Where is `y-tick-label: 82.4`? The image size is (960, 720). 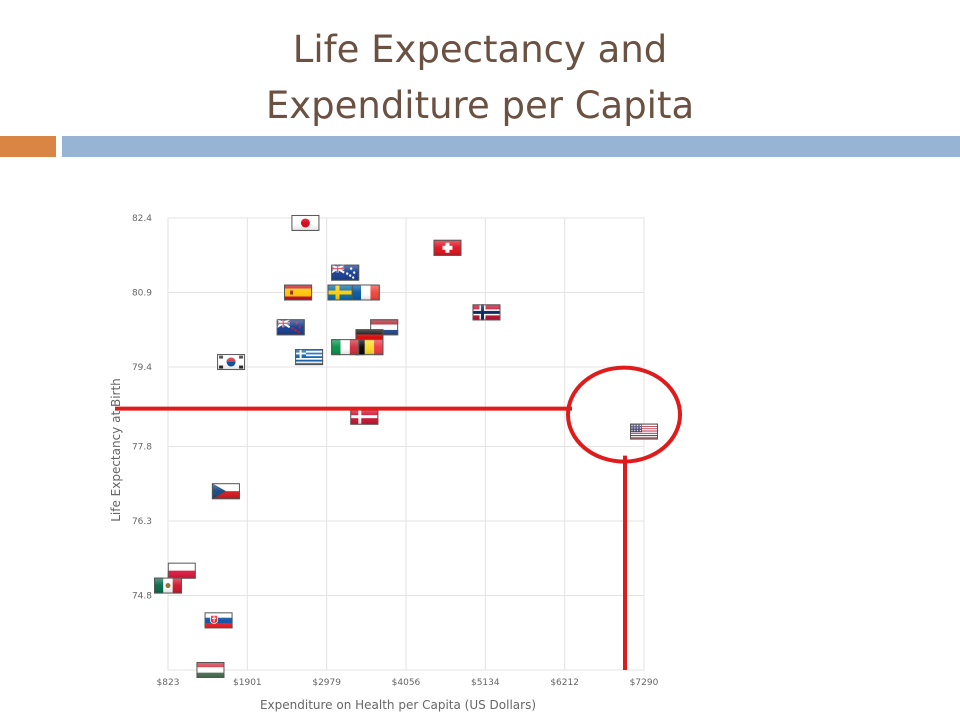
y-tick-label: 82.4 is located at coordinates (142, 219).